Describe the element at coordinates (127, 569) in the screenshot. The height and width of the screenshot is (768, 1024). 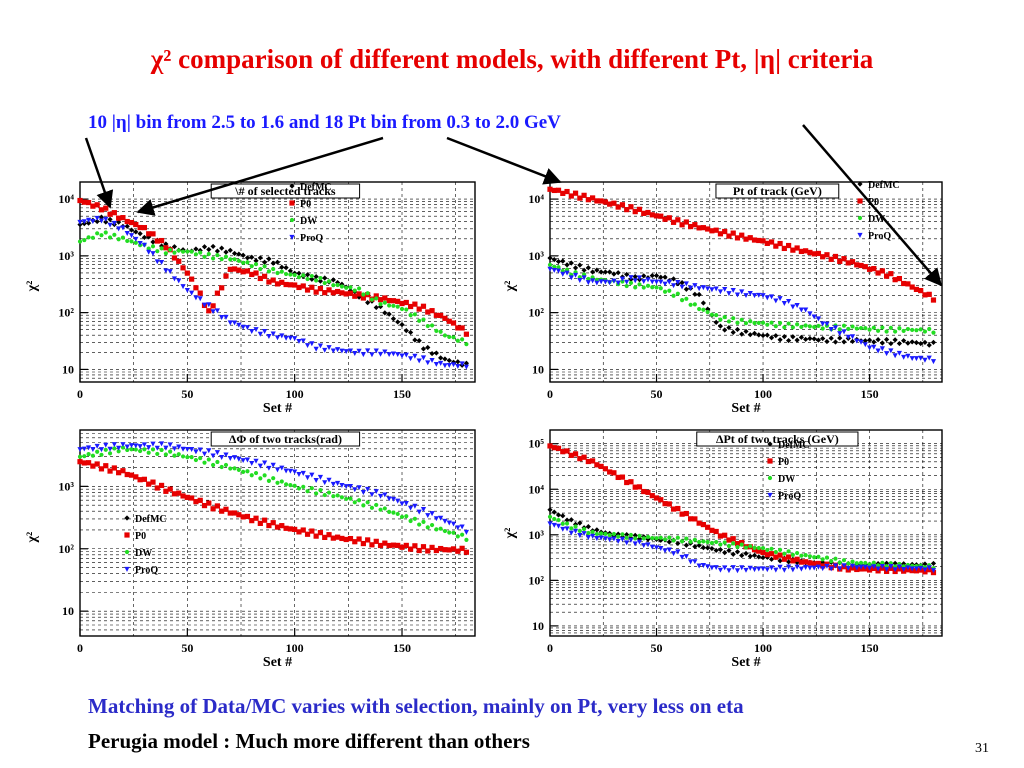
I see `legend-marker-proq` at that location.